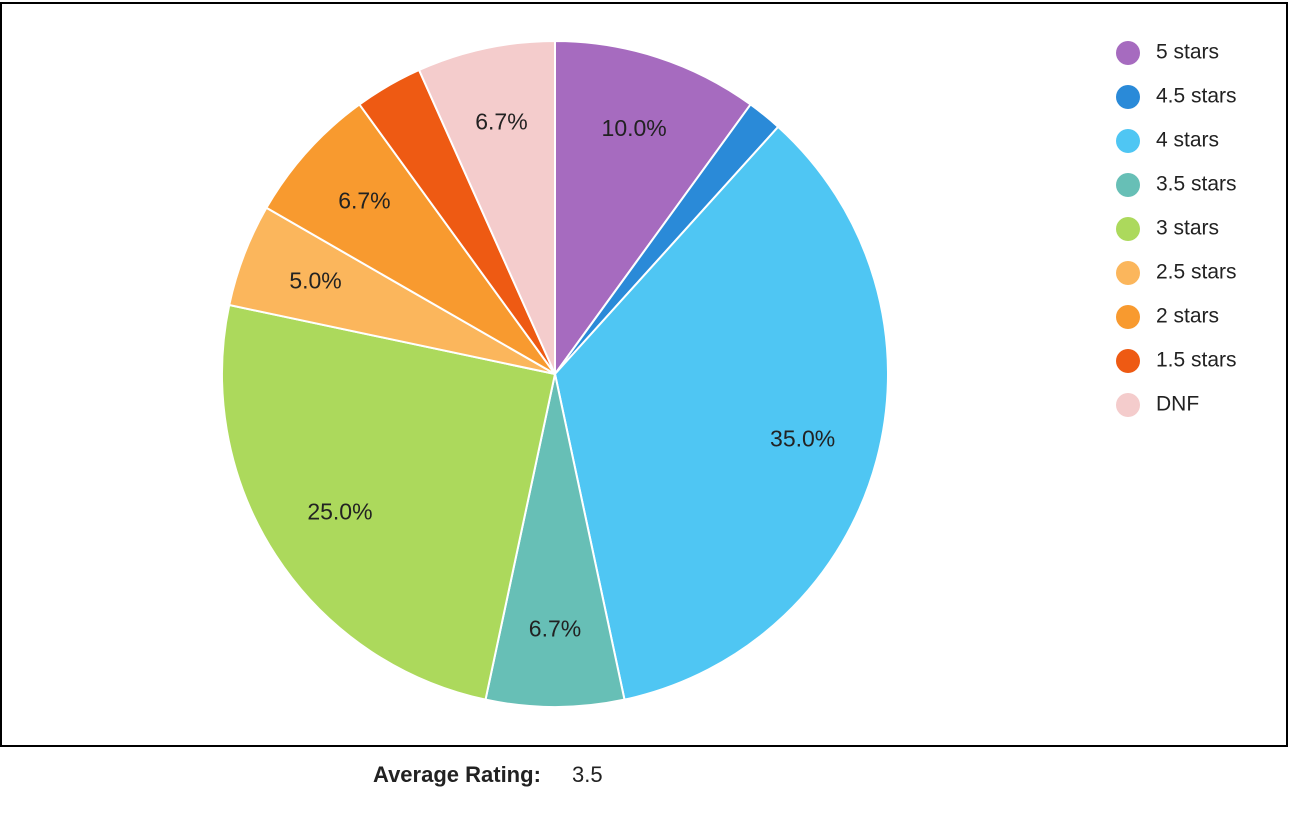 The width and height of the screenshot is (1294, 813). What do you see at coordinates (1187, 52) in the screenshot?
I see `legend-label: 5 stars` at bounding box center [1187, 52].